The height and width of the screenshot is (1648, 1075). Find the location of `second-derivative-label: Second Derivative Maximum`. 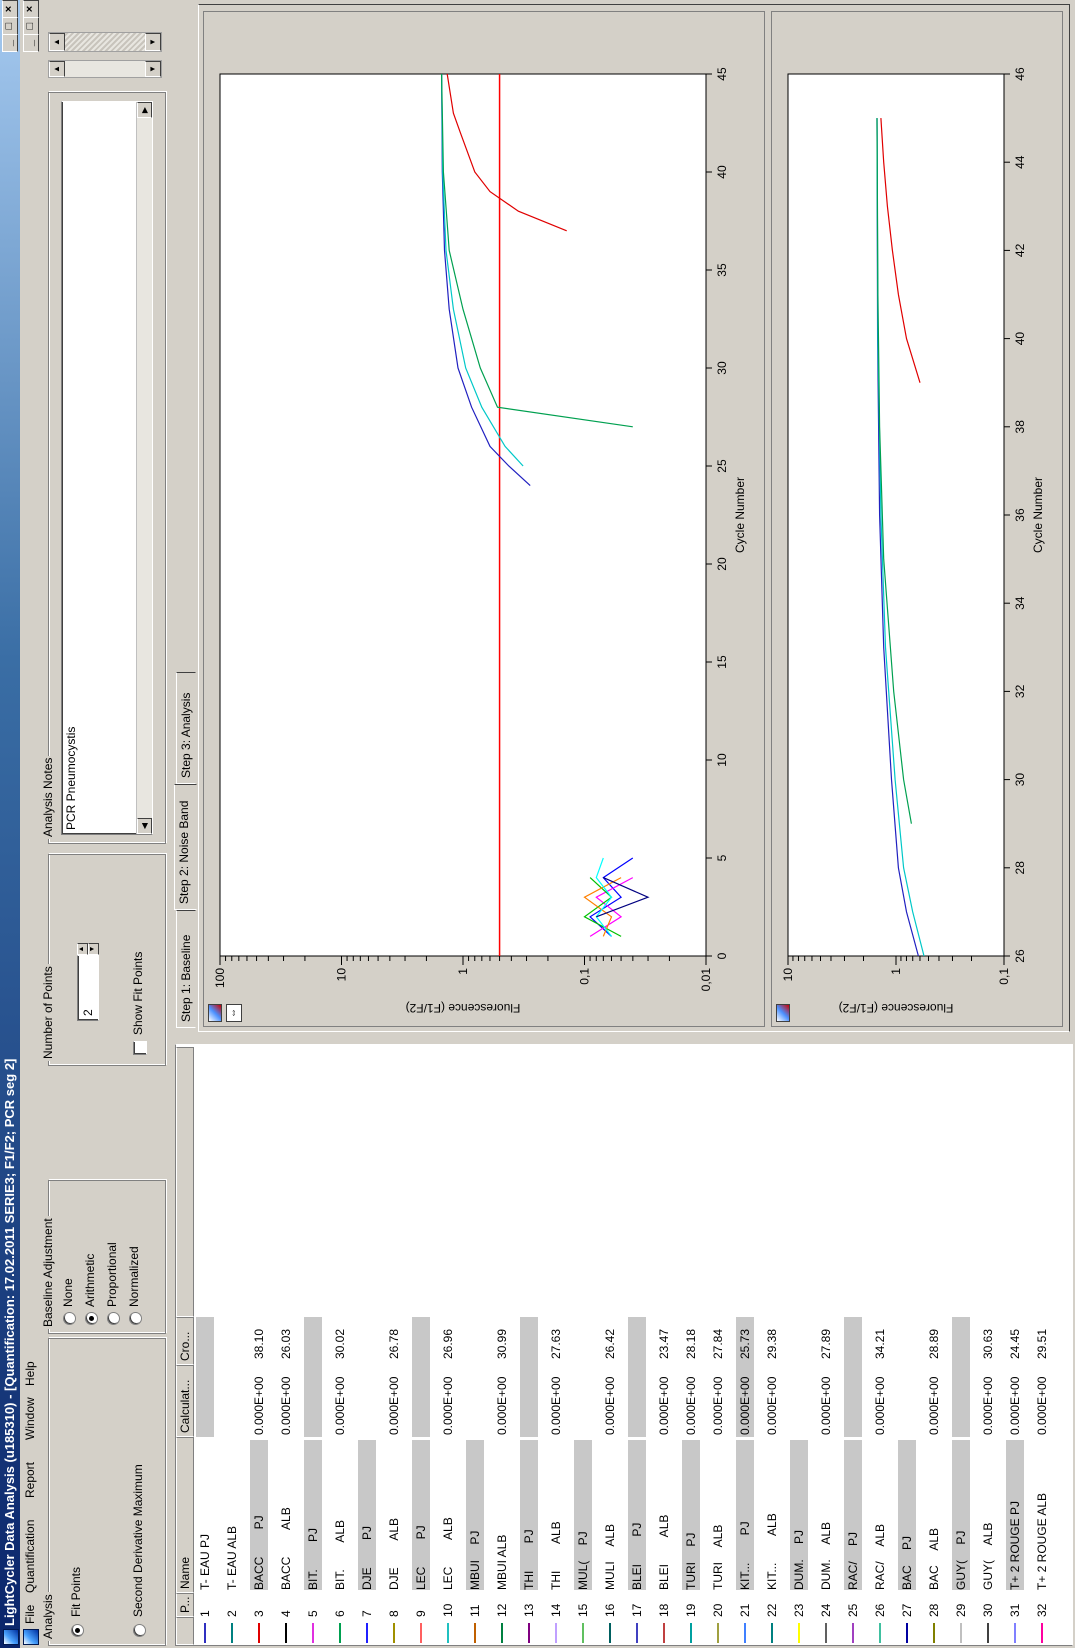

second-derivative-label: Second Derivative Maximum is located at coordinates (138, 1540).